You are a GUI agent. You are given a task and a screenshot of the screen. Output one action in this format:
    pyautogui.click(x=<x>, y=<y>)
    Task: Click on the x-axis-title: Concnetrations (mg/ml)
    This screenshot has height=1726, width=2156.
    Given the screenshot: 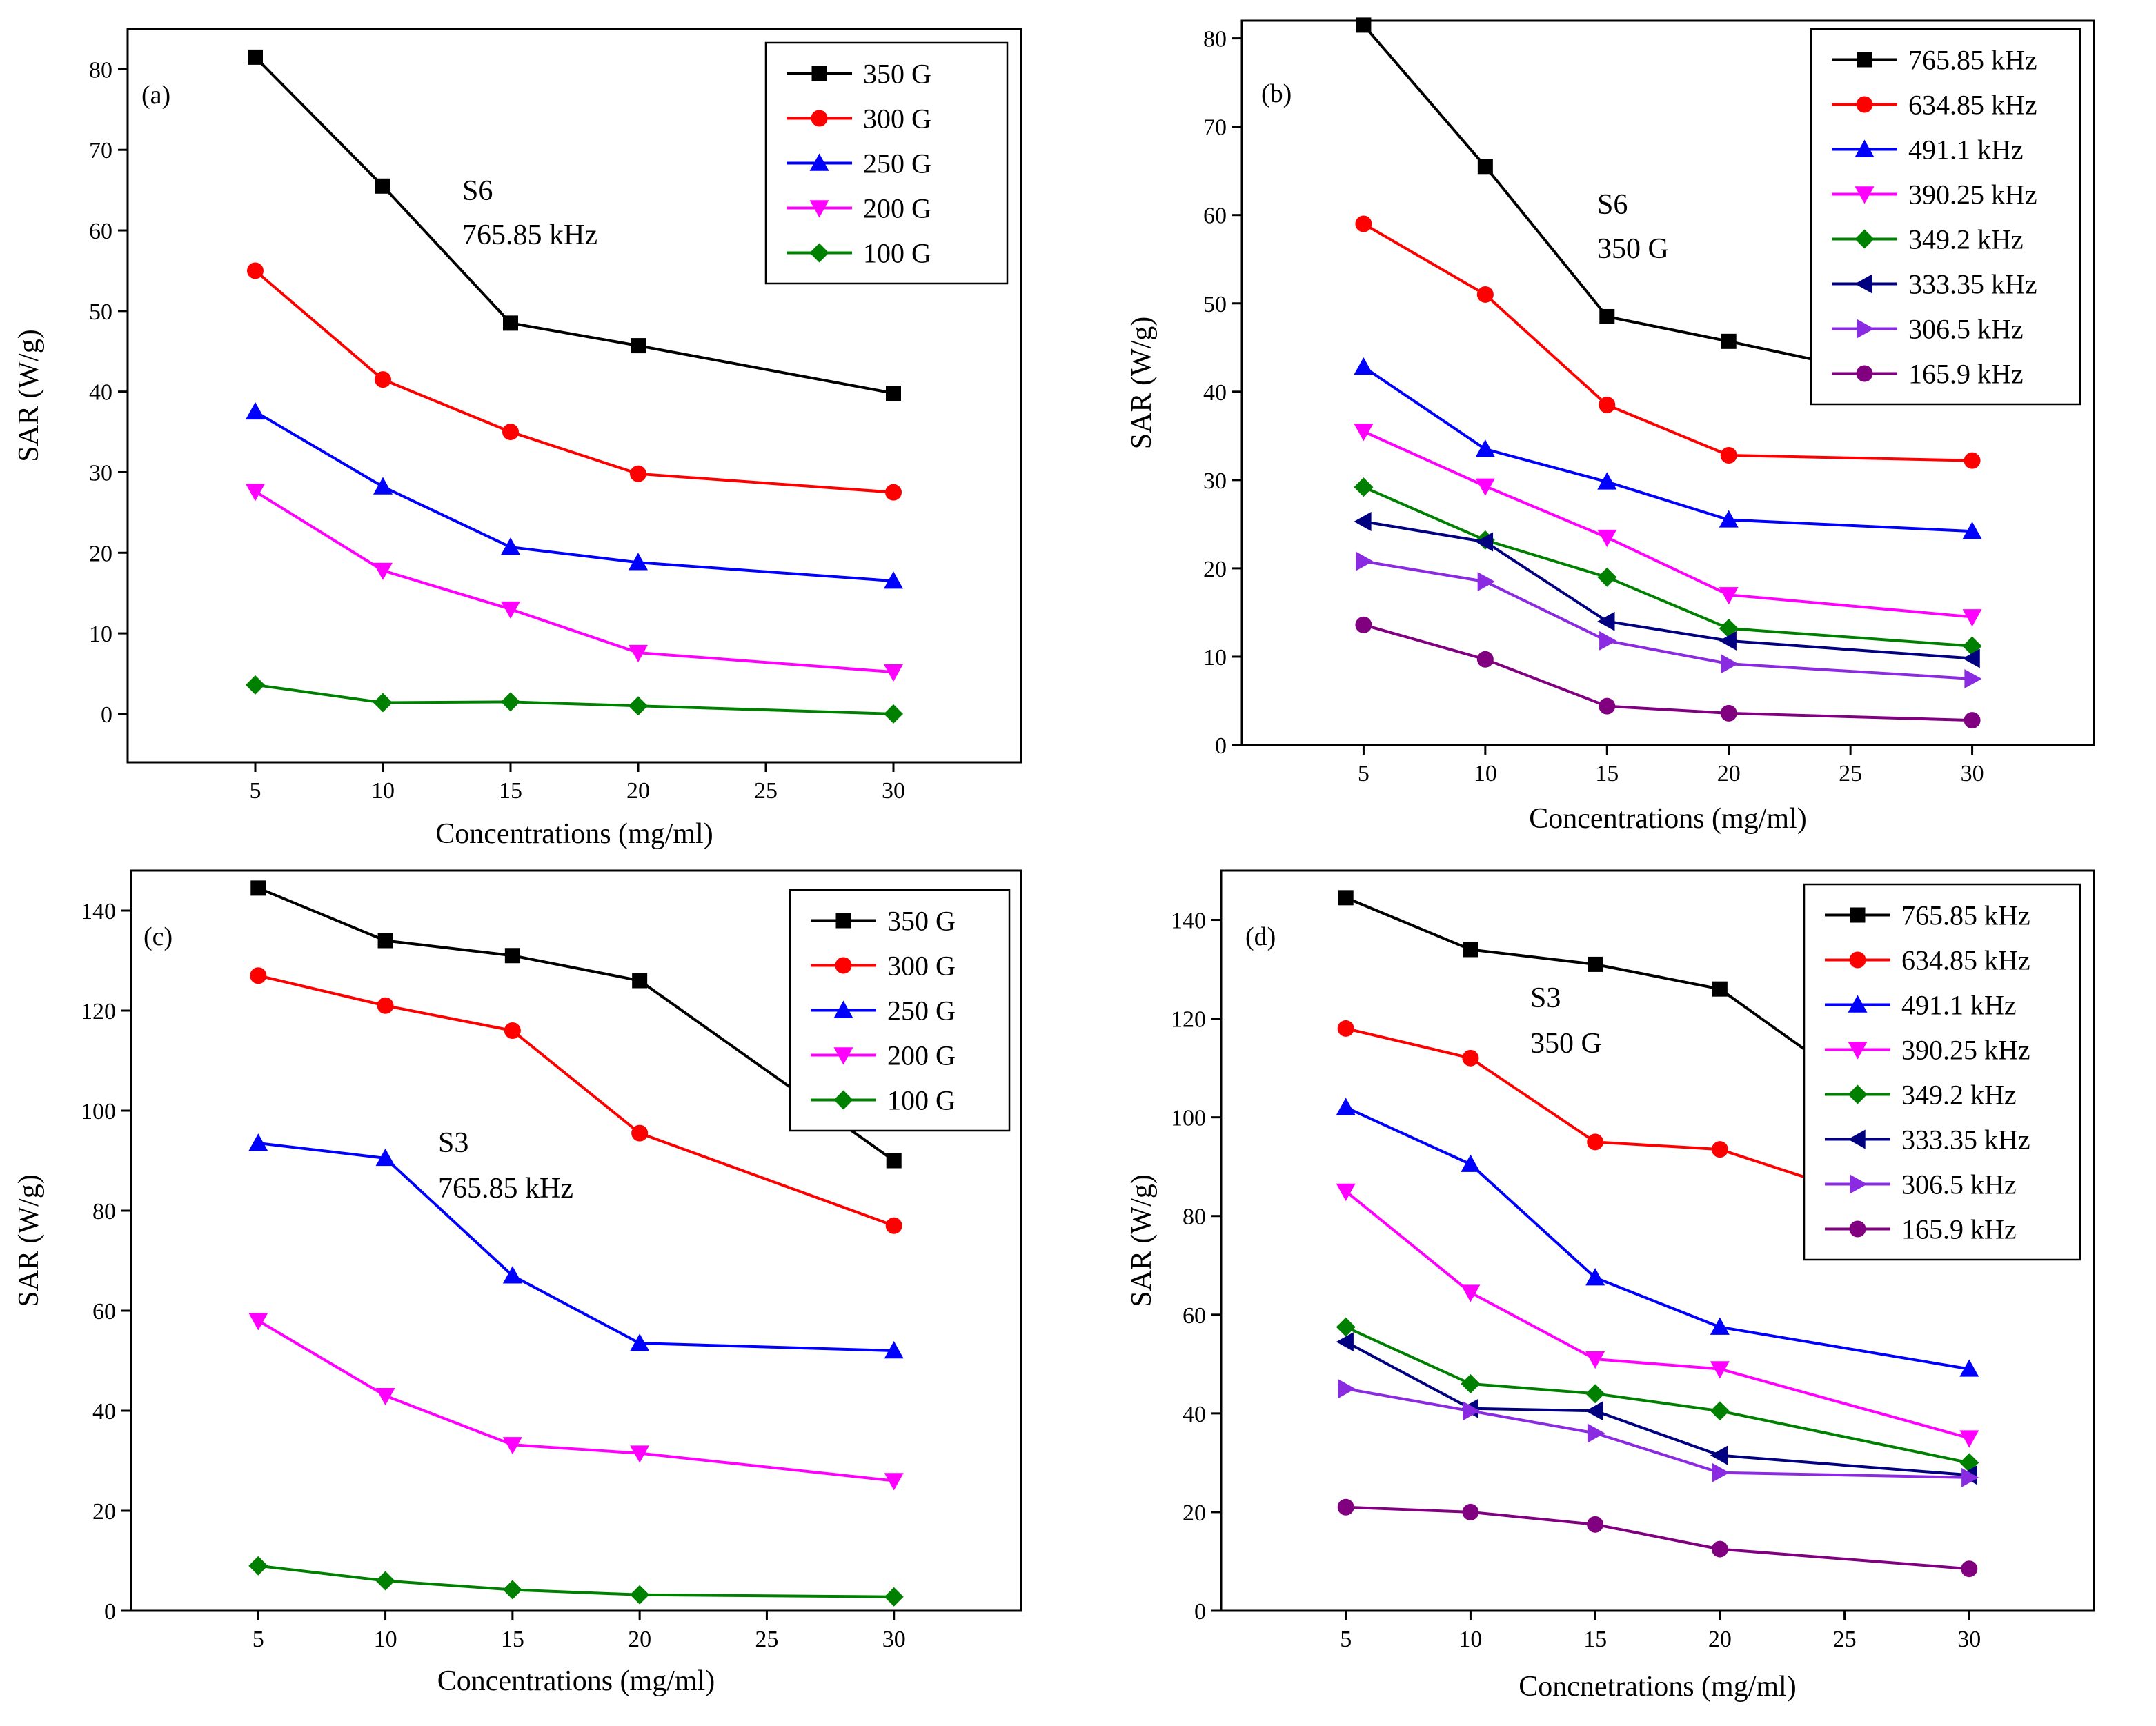 What is the action you would take?
    pyautogui.click(x=1657, y=1687)
    